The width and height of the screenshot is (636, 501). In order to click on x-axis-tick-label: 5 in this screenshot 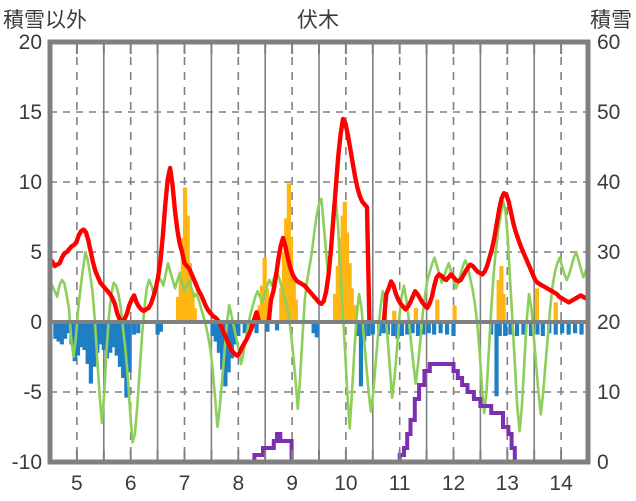, I will do `click(77, 483)`.